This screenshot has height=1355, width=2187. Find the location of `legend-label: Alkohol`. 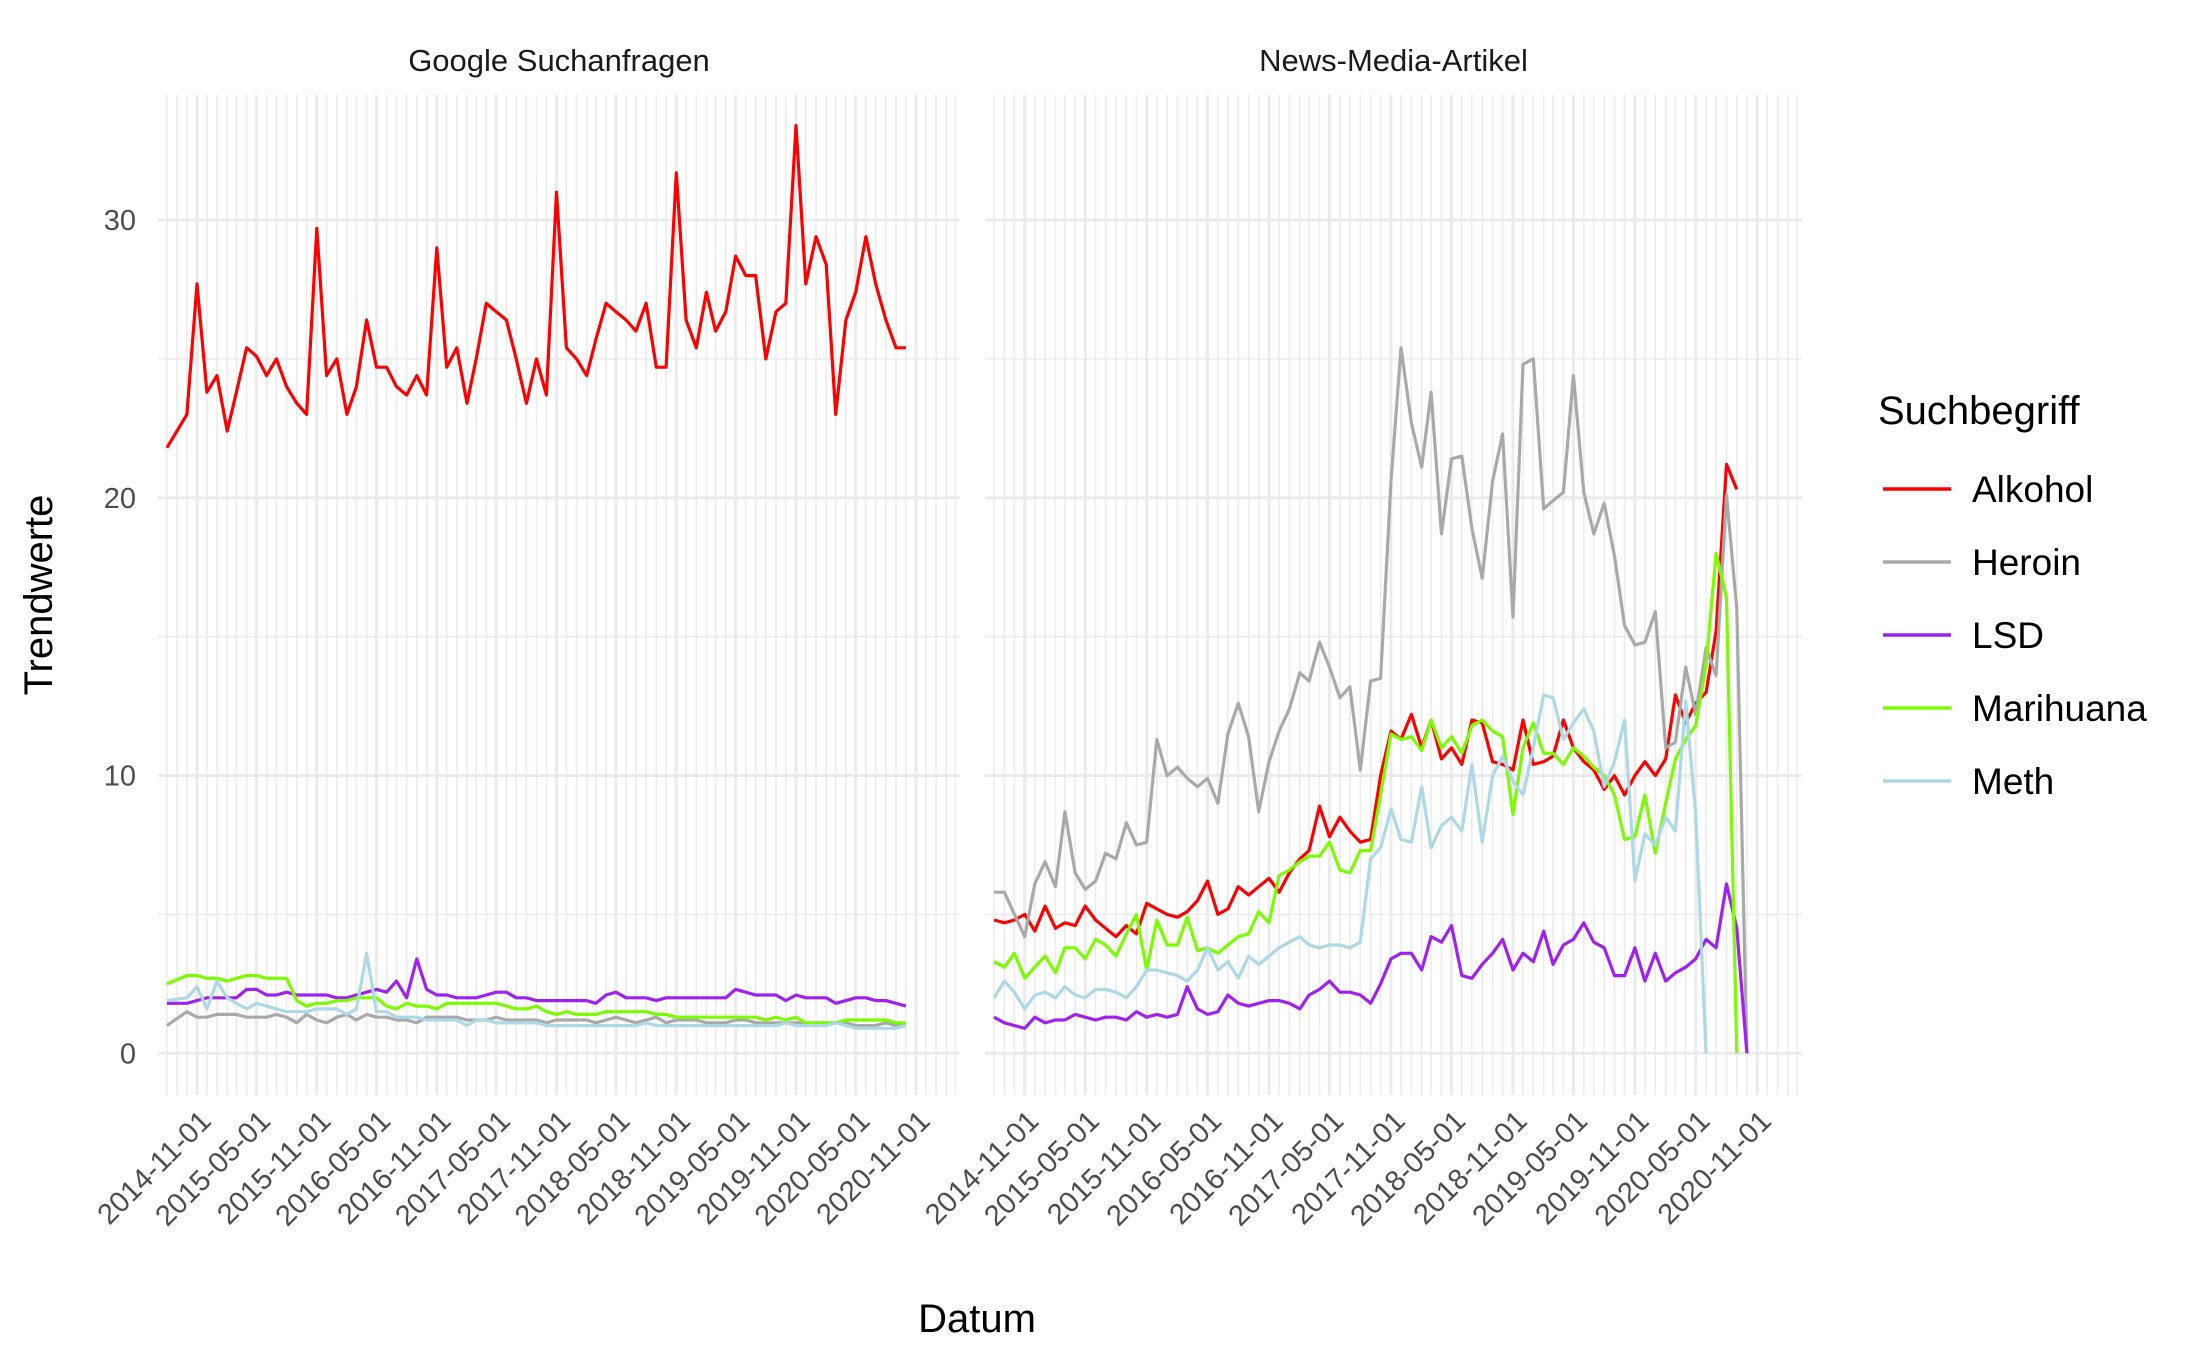

legend-label: Alkohol is located at coordinates (2032, 489).